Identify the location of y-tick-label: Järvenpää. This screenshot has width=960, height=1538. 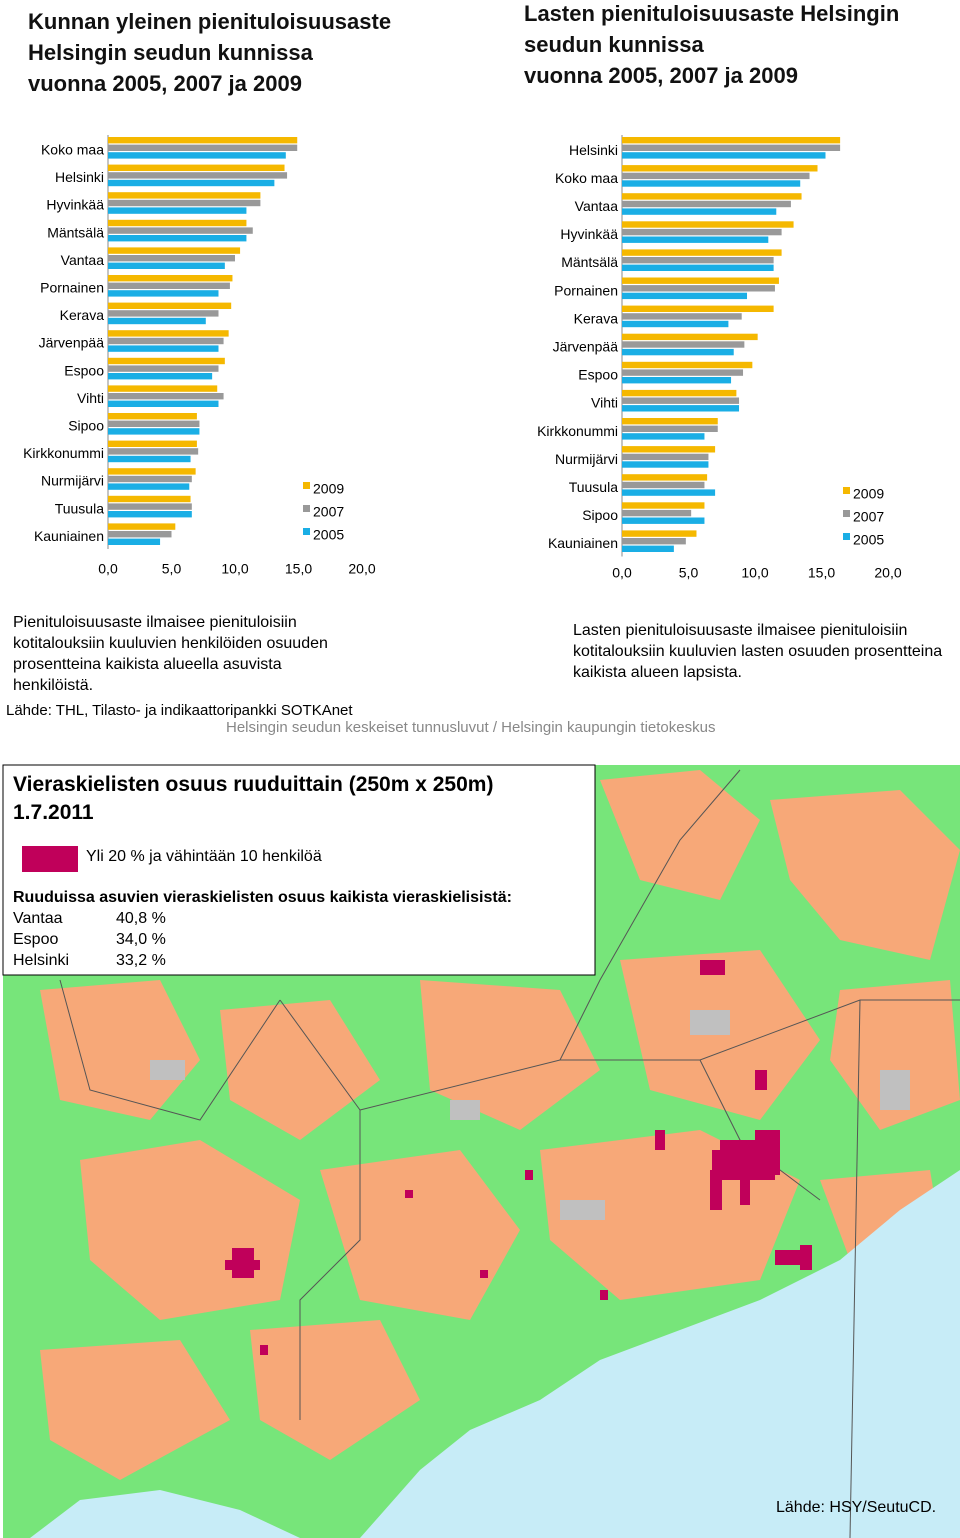
(72, 343).